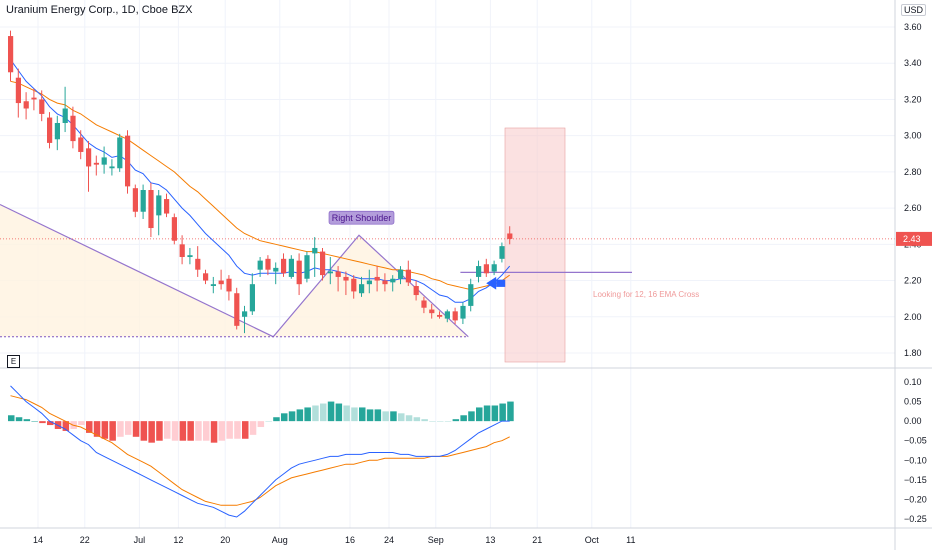  What do you see at coordinates (491, 283) in the screenshot?
I see `arrow-icon` at bounding box center [491, 283].